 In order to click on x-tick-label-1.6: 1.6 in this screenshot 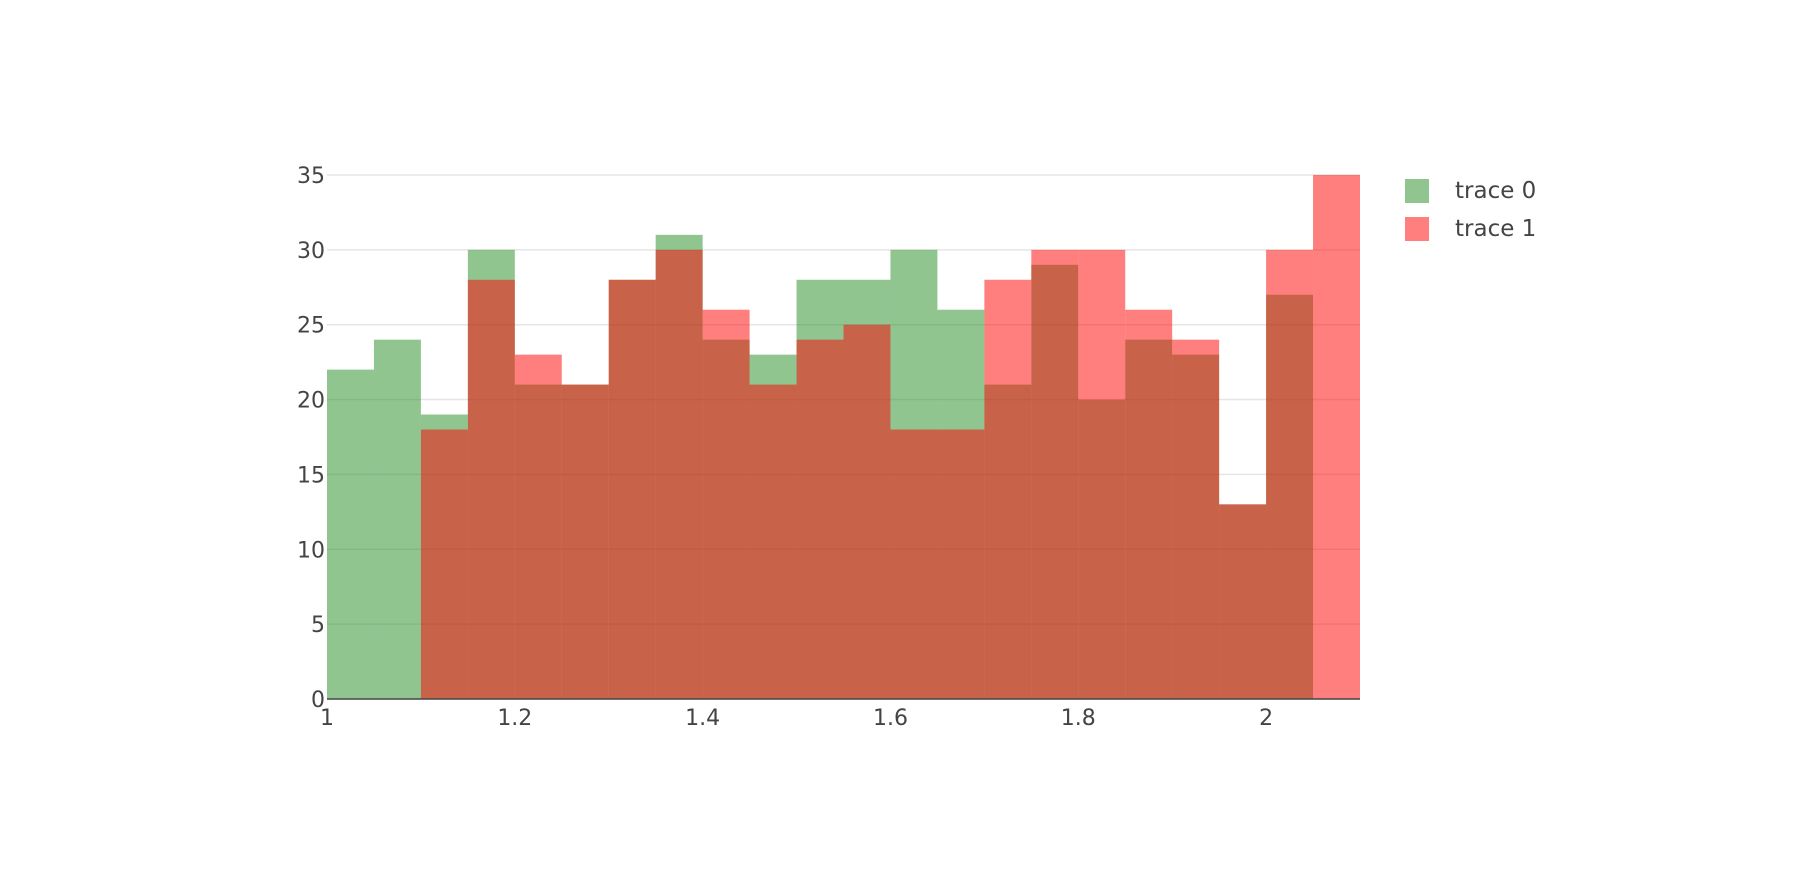, I will do `click(890, 718)`.